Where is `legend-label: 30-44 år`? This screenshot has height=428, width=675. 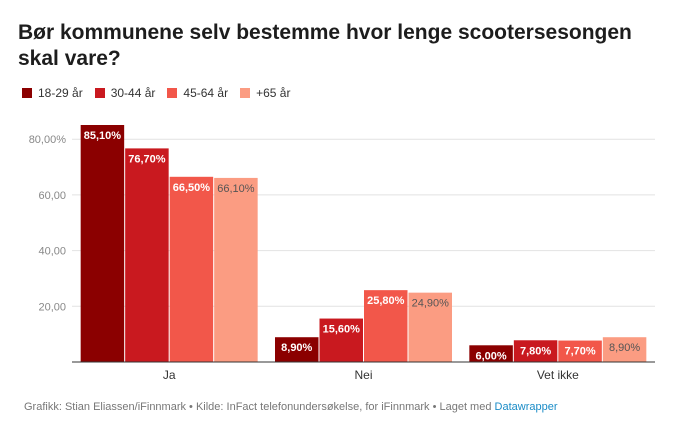 legend-label: 30-44 år is located at coordinates (133, 93).